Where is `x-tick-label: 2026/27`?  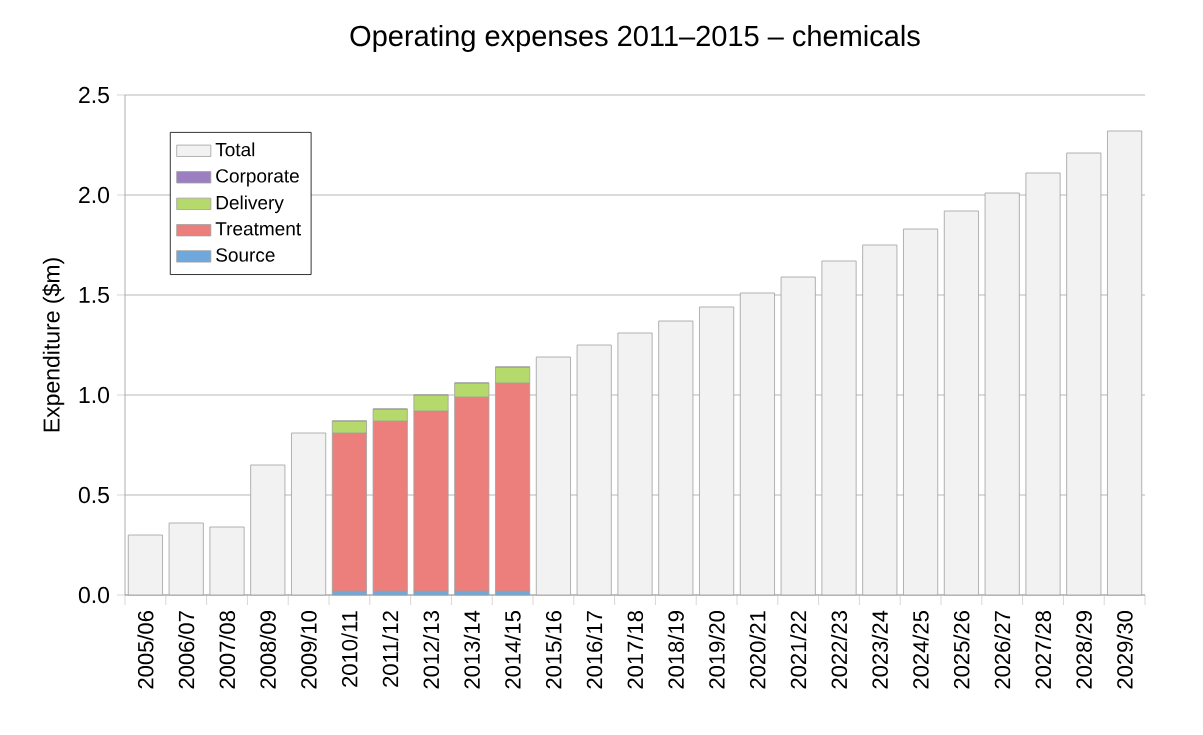 x-tick-label: 2026/27 is located at coordinates (1002, 650).